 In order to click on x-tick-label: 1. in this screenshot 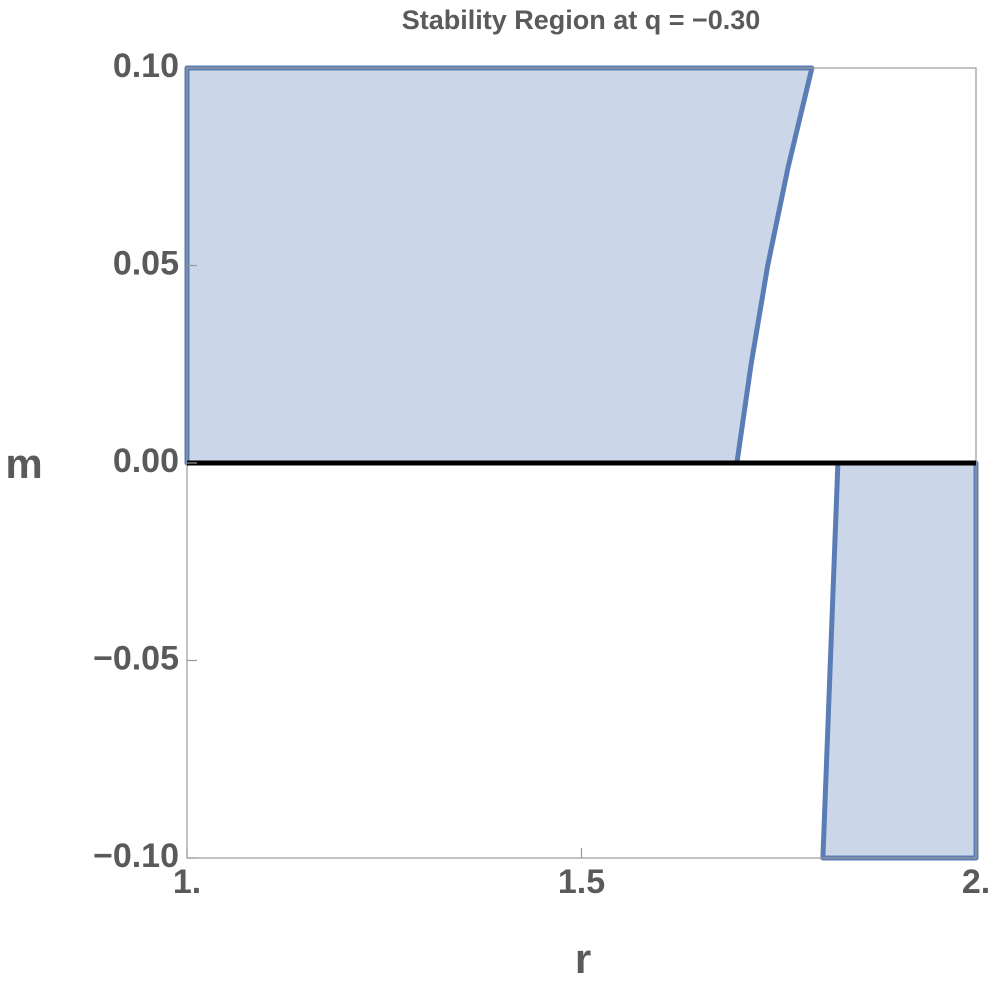, I will do `click(187, 882)`.